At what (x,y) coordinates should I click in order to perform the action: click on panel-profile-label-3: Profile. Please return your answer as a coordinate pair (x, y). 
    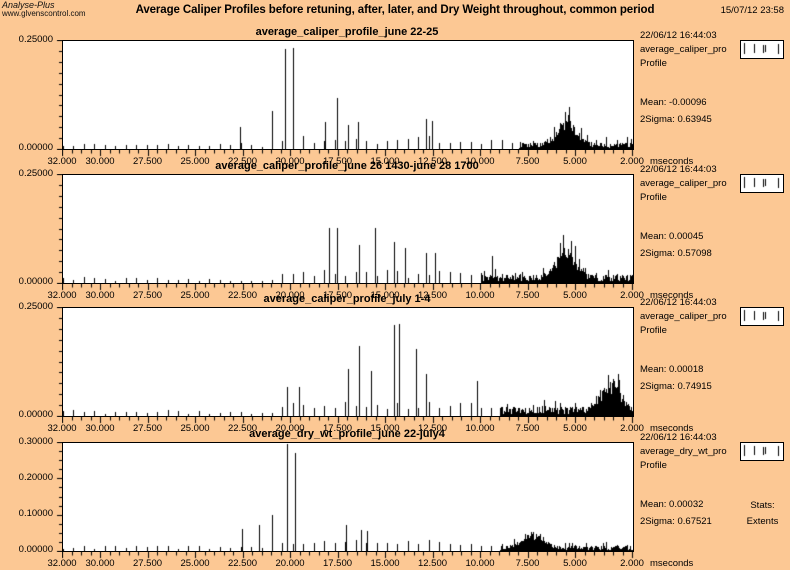
    Looking at the image, I should click on (653, 330).